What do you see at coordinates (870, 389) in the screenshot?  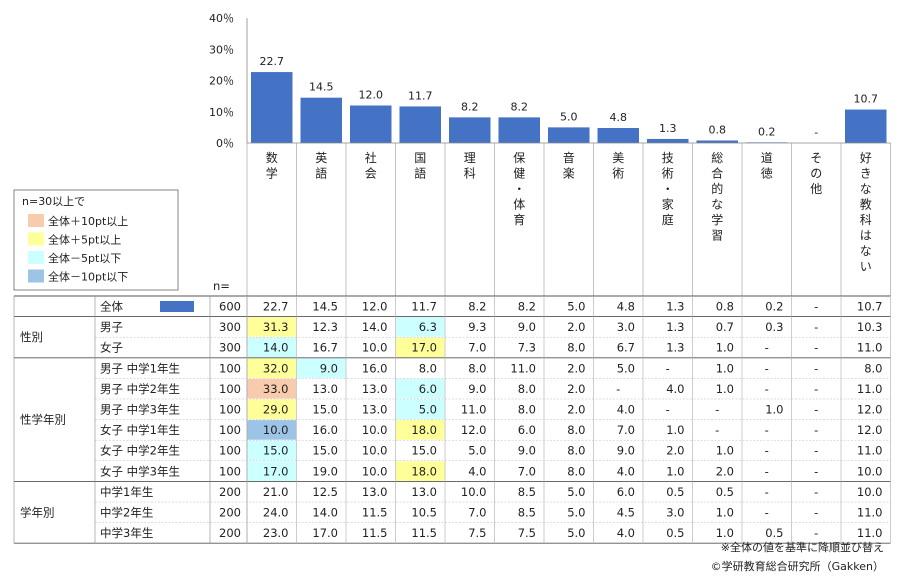 I see `table-value: 11.0` at bounding box center [870, 389].